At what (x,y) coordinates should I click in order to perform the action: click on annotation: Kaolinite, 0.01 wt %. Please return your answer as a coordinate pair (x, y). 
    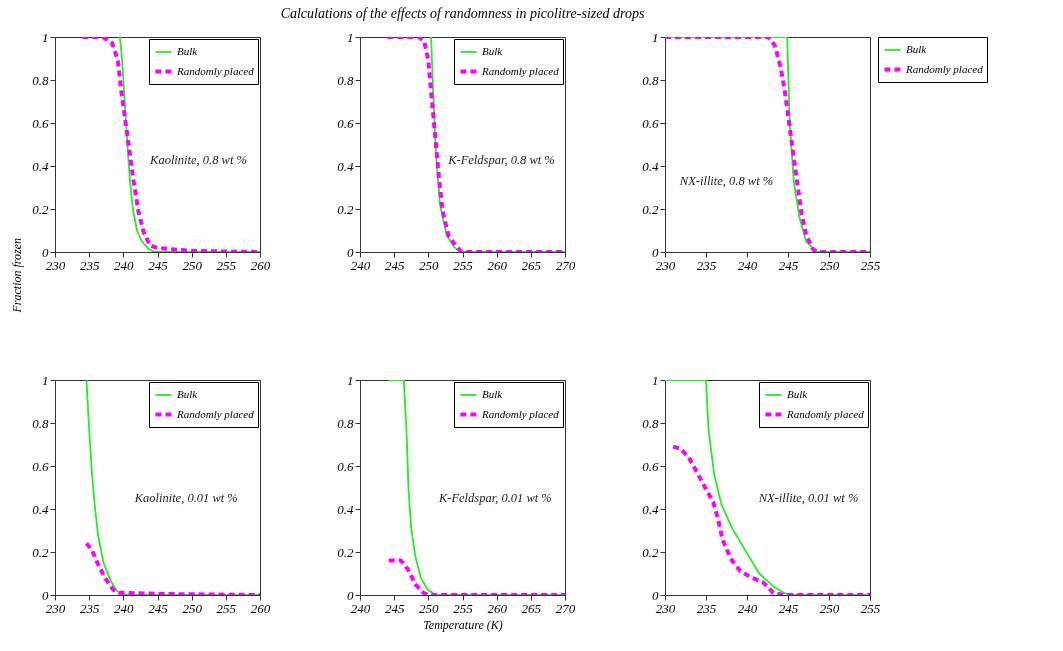
    Looking at the image, I should click on (185, 498).